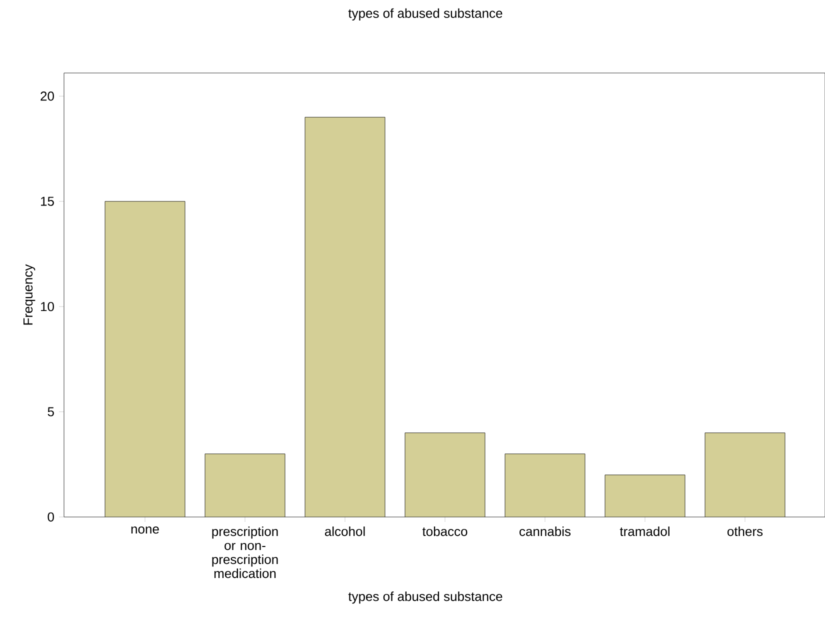 The height and width of the screenshot is (623, 825). I want to click on x-tick-label: alcohol, so click(344, 531).